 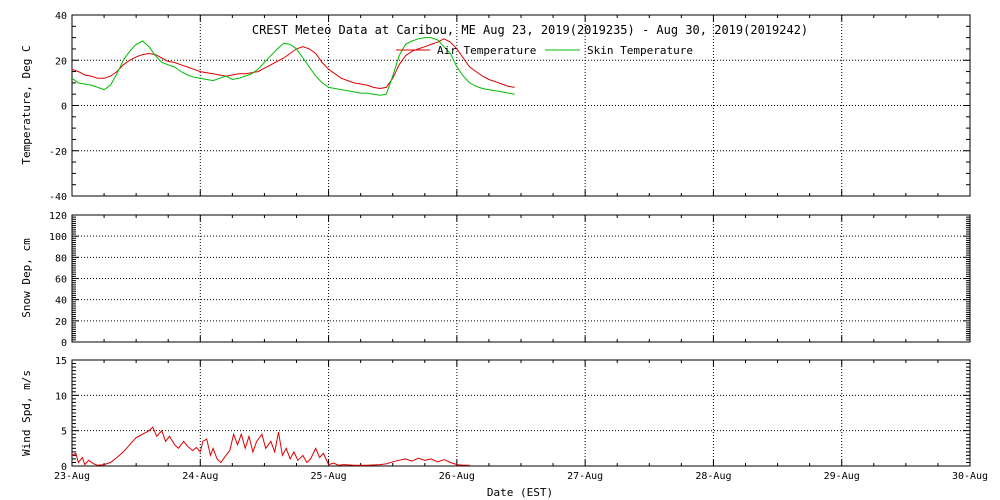 I want to click on air-temperature-line, so click(x=293, y=64).